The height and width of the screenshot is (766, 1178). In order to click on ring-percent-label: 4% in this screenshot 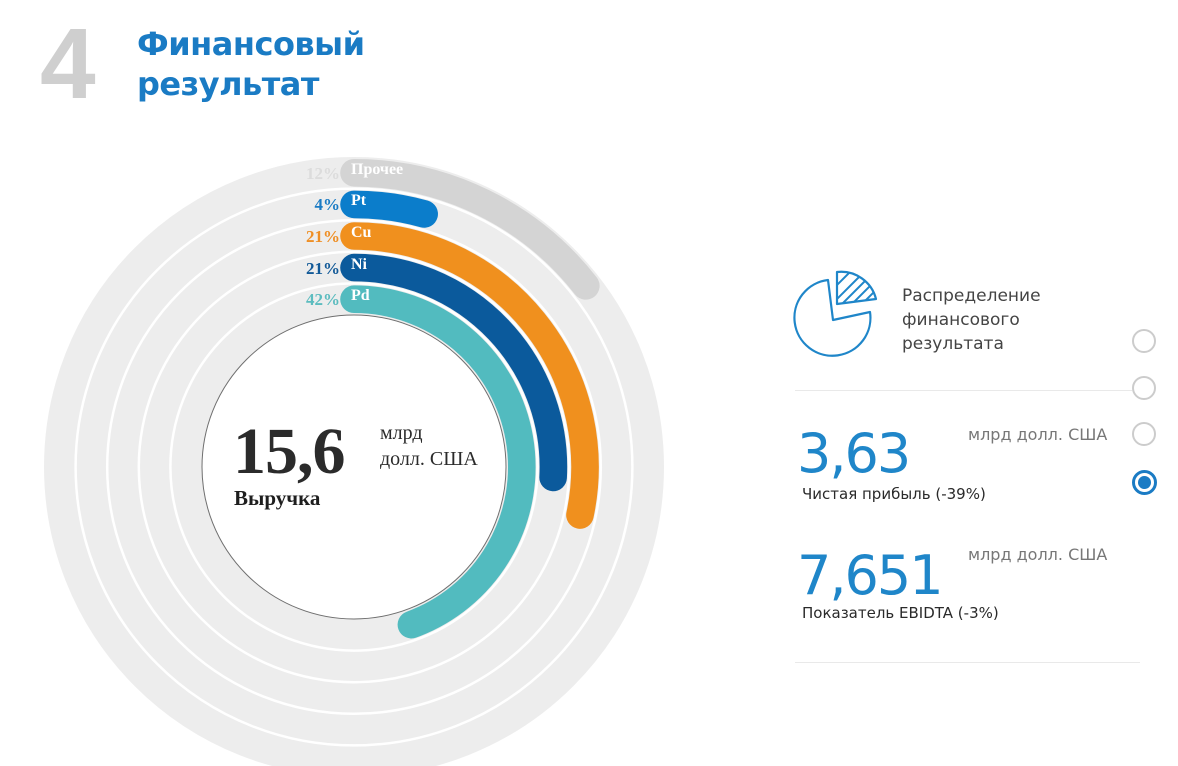, I will do `click(327, 205)`.